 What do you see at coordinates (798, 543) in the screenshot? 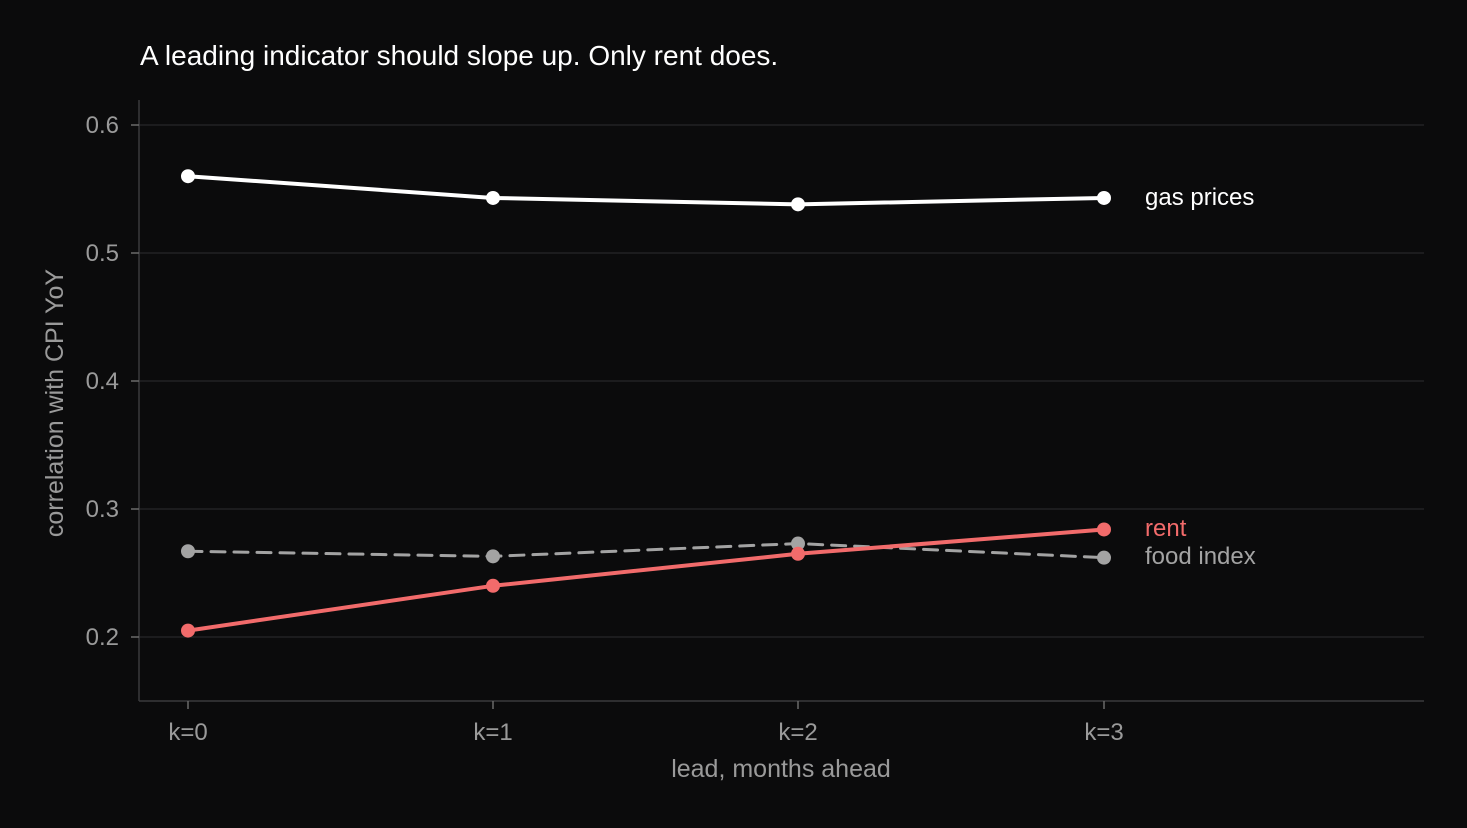
I see `data-point-food-index-k=2` at bounding box center [798, 543].